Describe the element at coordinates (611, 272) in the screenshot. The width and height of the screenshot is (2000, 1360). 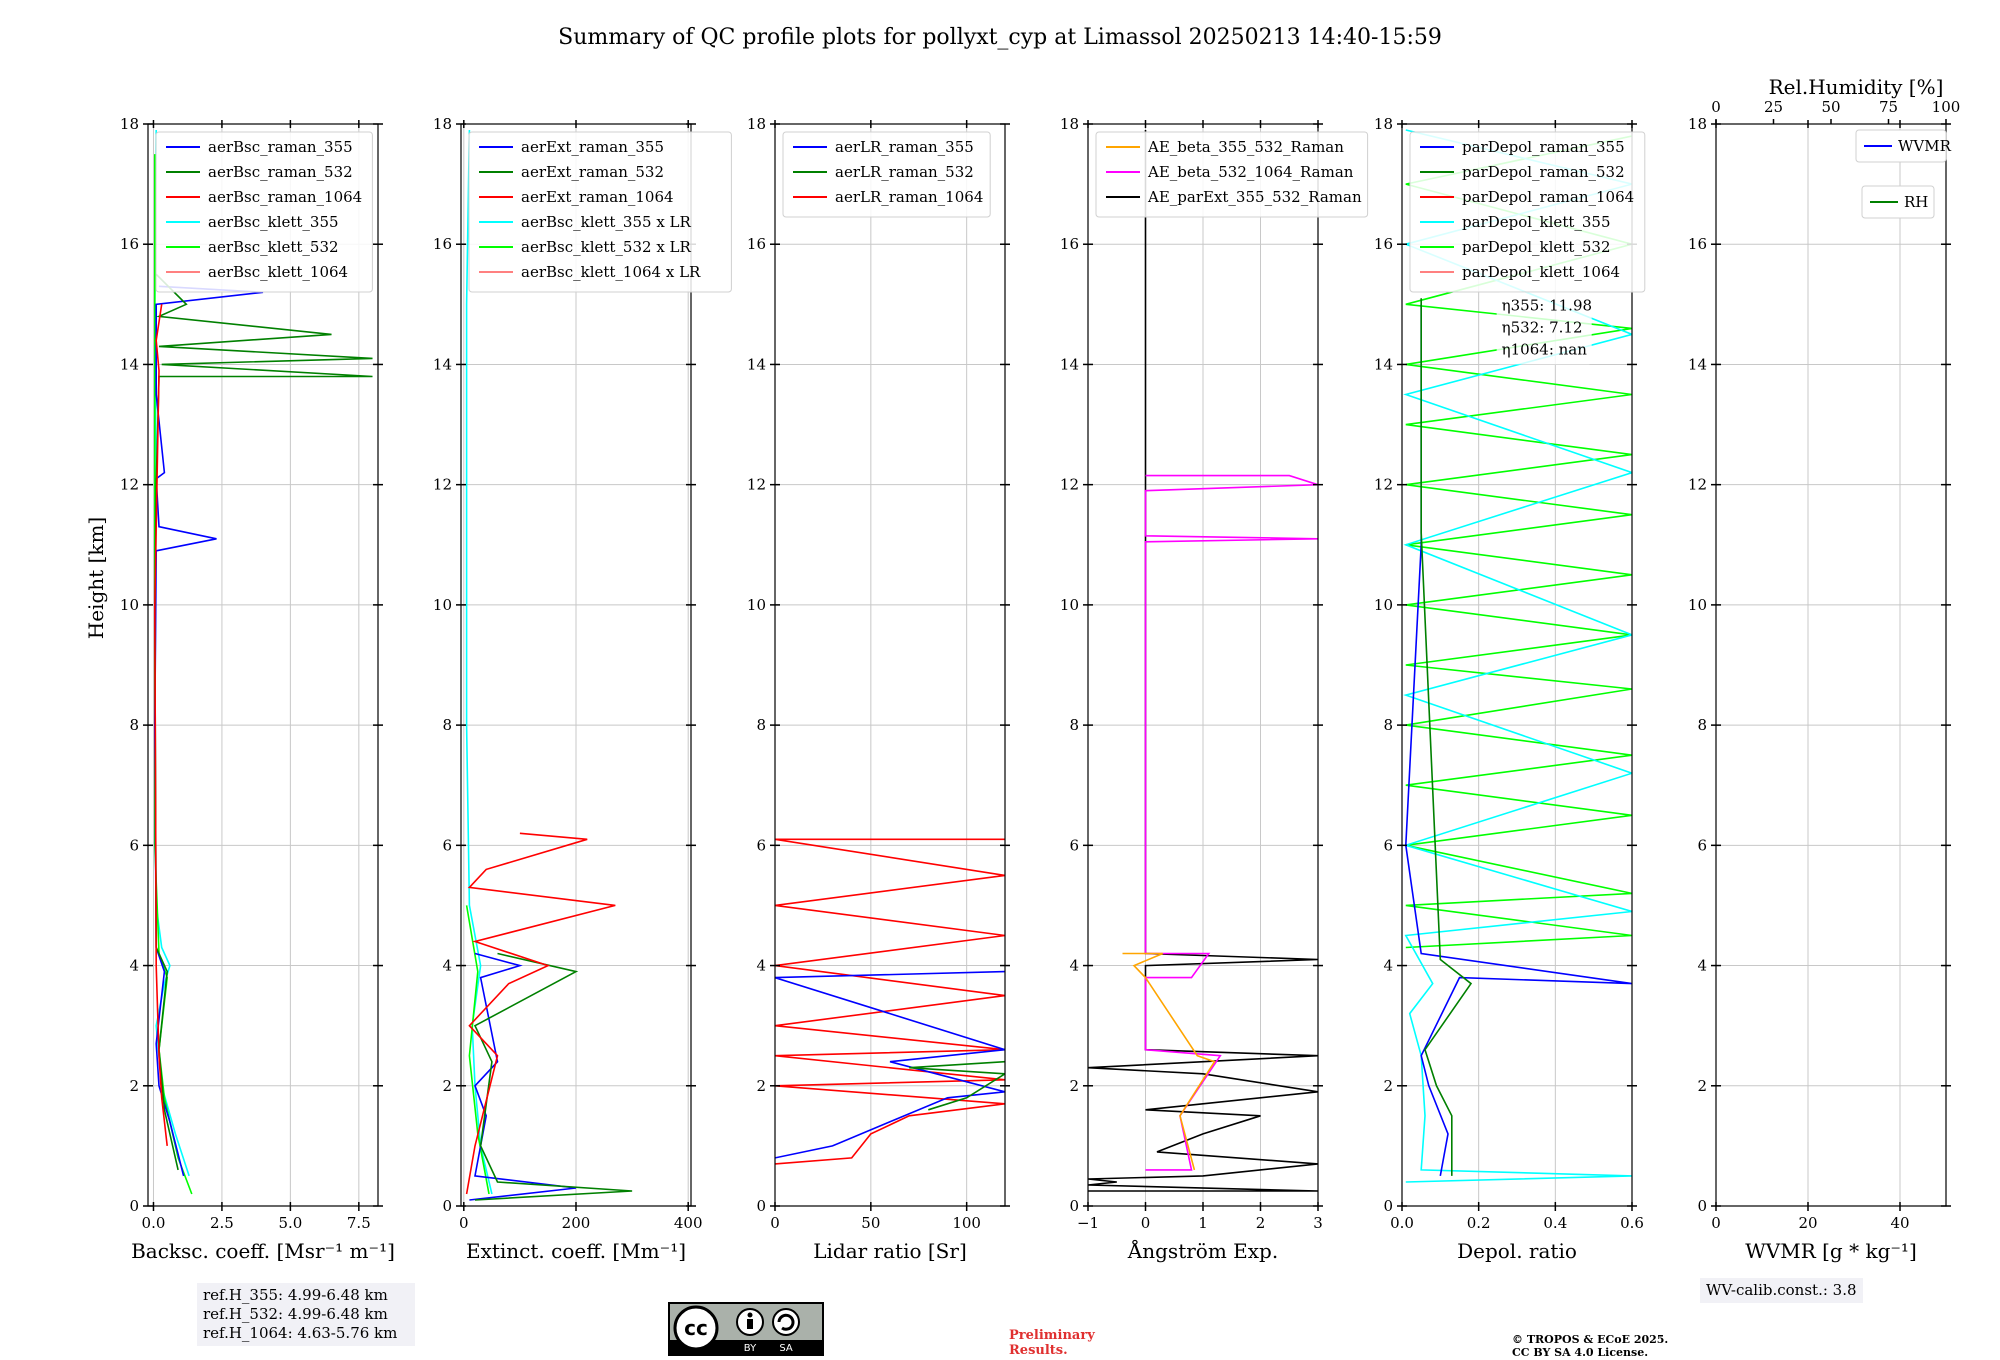
I see `legend-label: aerBsc_klett_1064 x LR` at that location.